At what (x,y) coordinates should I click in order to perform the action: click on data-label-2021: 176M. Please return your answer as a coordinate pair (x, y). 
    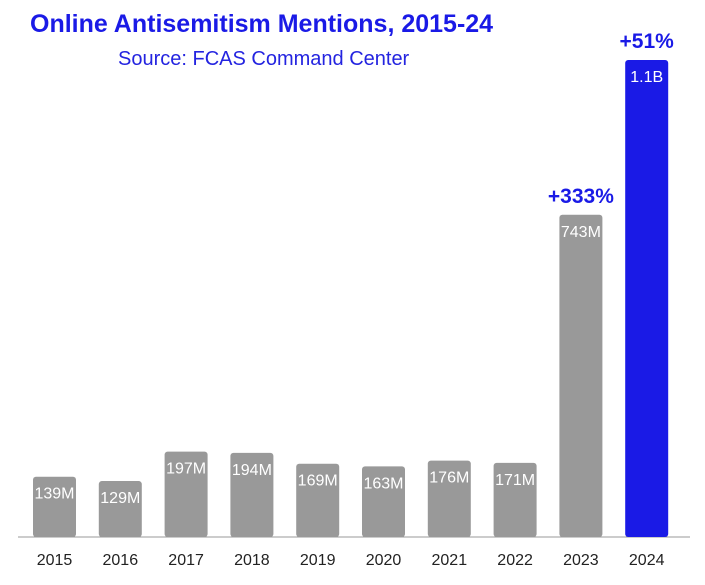
    Looking at the image, I should click on (449, 478).